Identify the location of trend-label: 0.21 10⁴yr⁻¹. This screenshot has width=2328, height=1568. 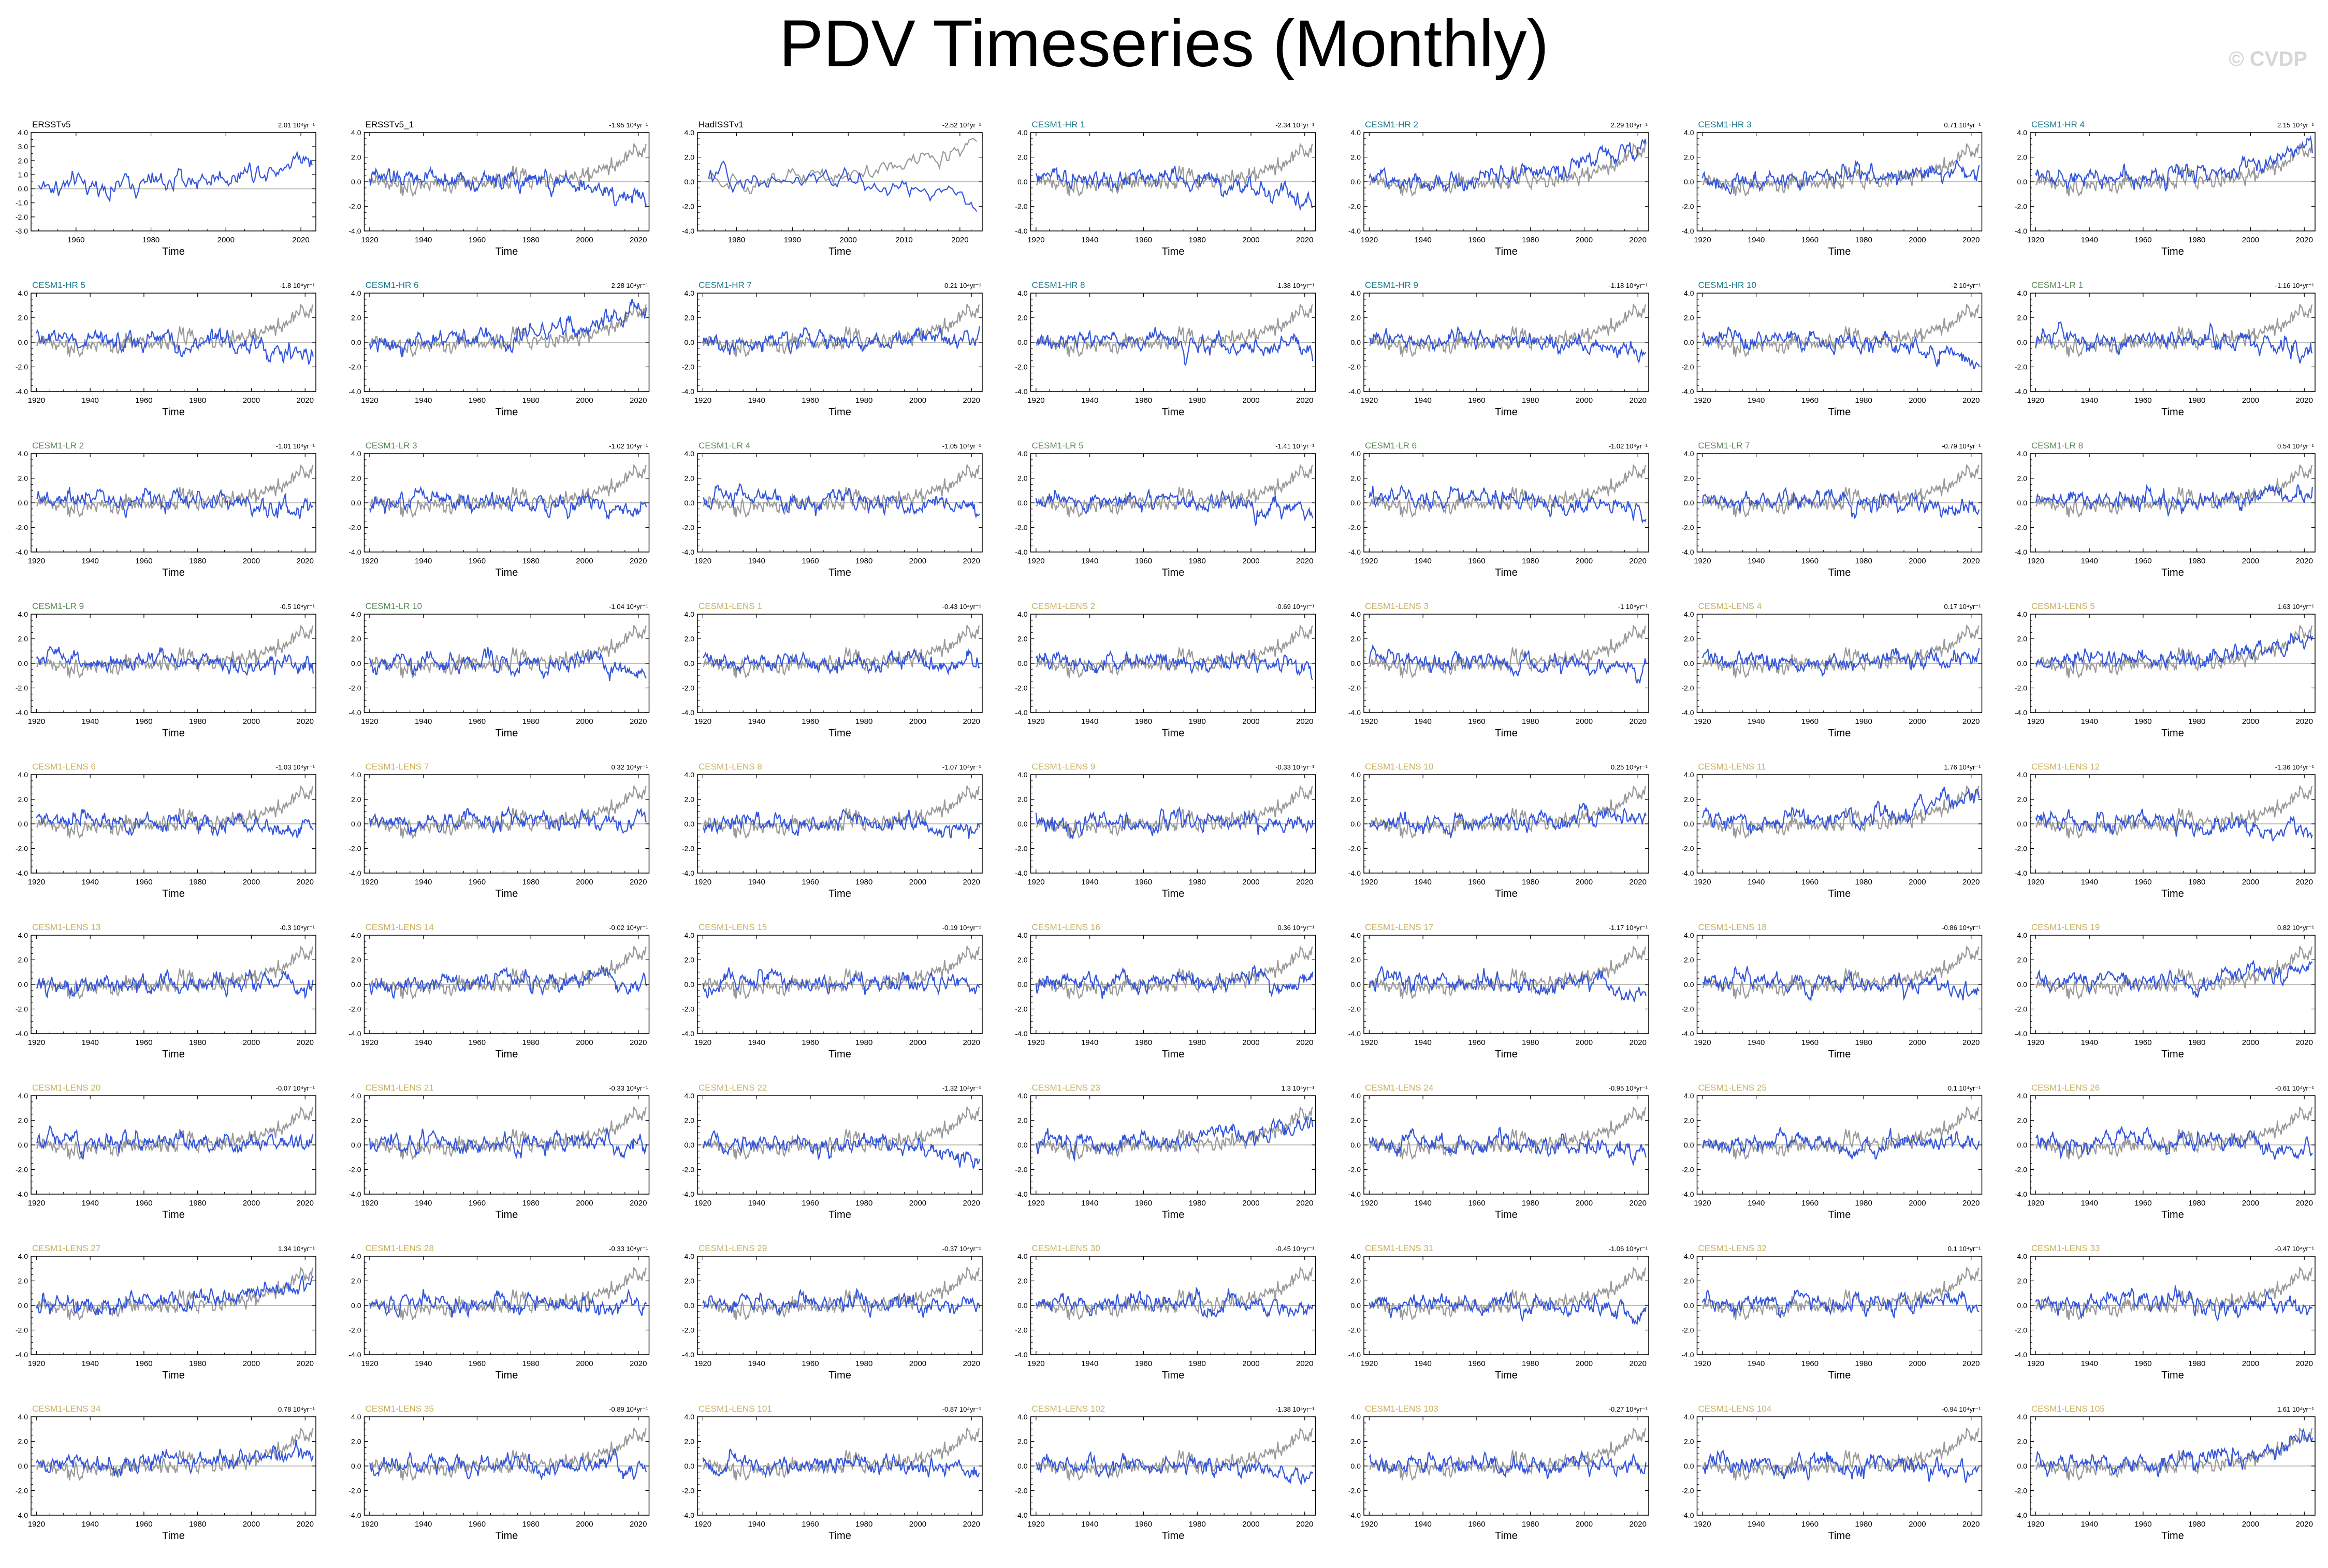
(963, 285).